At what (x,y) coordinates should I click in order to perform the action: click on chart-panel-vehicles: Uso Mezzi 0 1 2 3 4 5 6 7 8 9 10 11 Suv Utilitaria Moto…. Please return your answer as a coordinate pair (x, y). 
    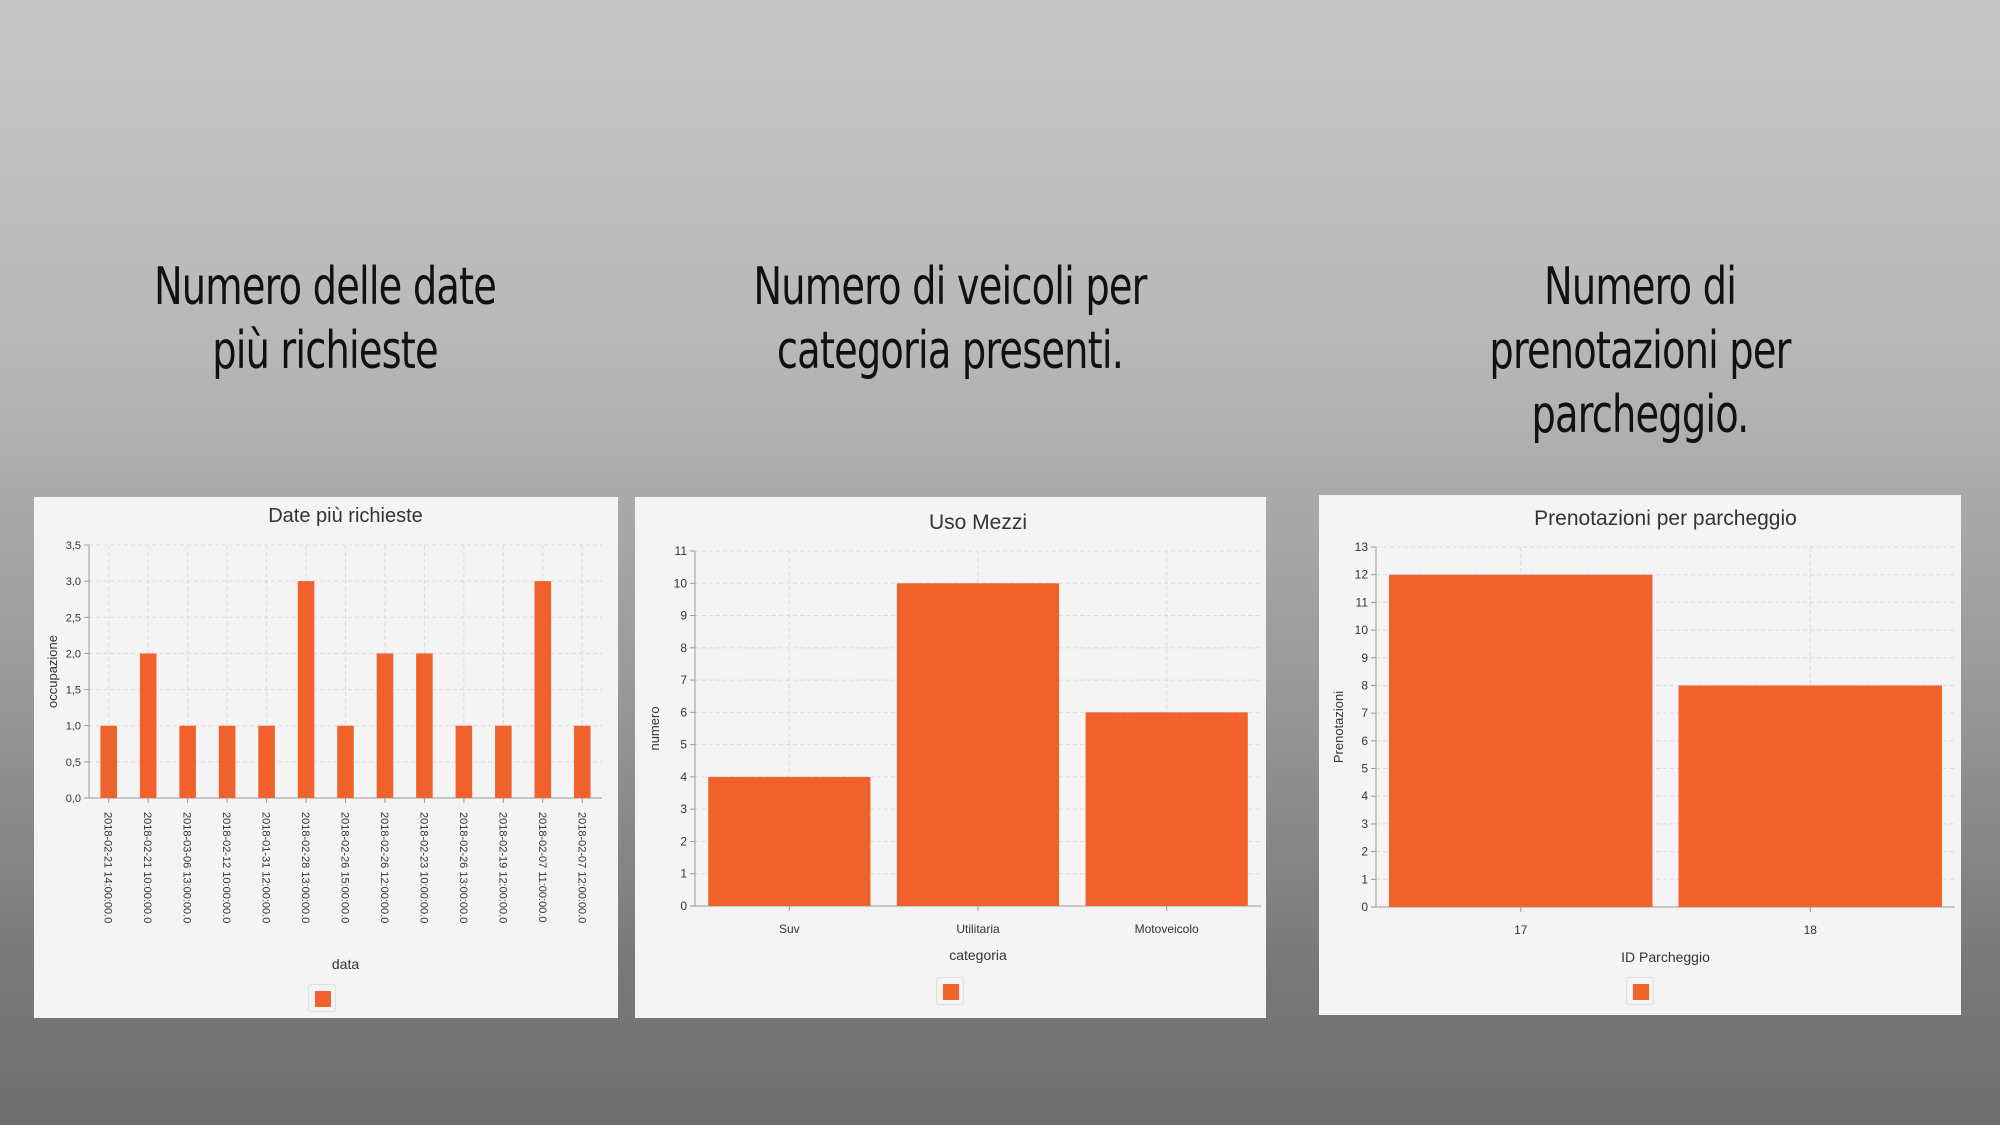
    Looking at the image, I should click on (950, 757).